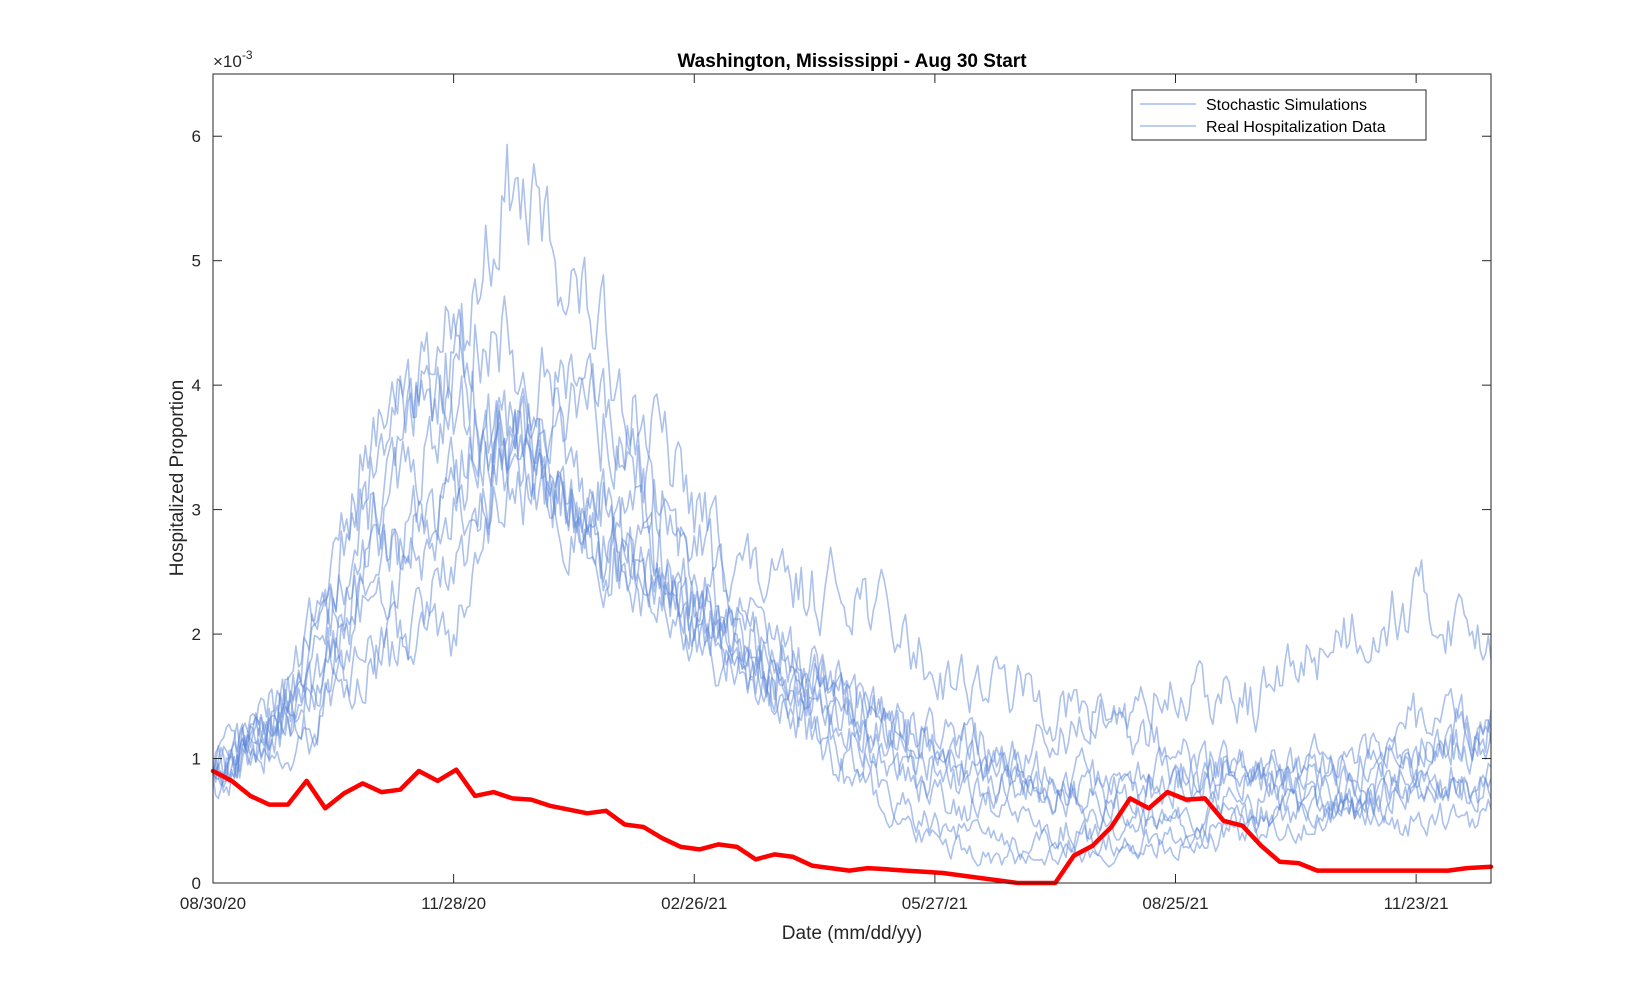  What do you see at coordinates (694, 903) in the screenshot?
I see `x-tick-label: 02/26/21` at bounding box center [694, 903].